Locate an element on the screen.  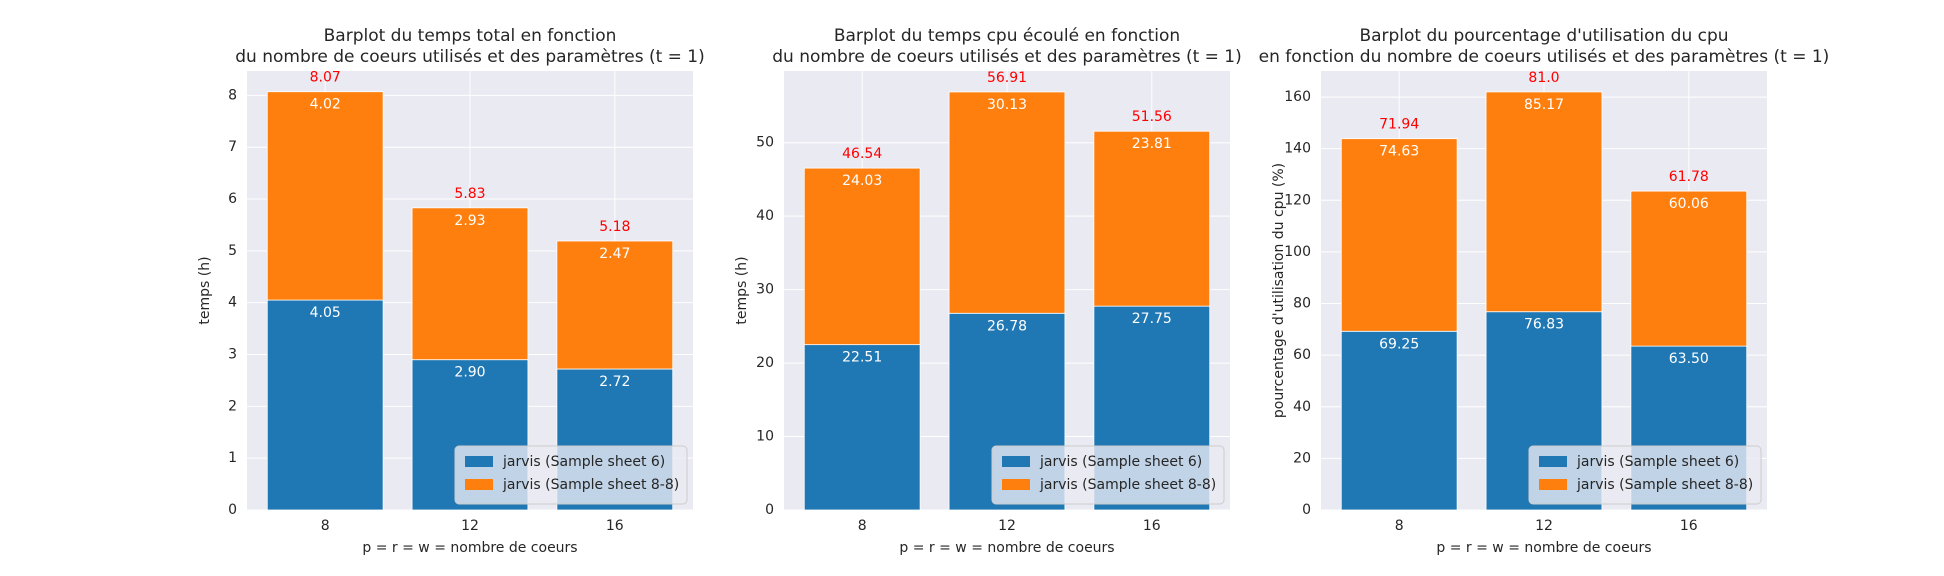
y-tick-label: 30 is located at coordinates (765, 290).